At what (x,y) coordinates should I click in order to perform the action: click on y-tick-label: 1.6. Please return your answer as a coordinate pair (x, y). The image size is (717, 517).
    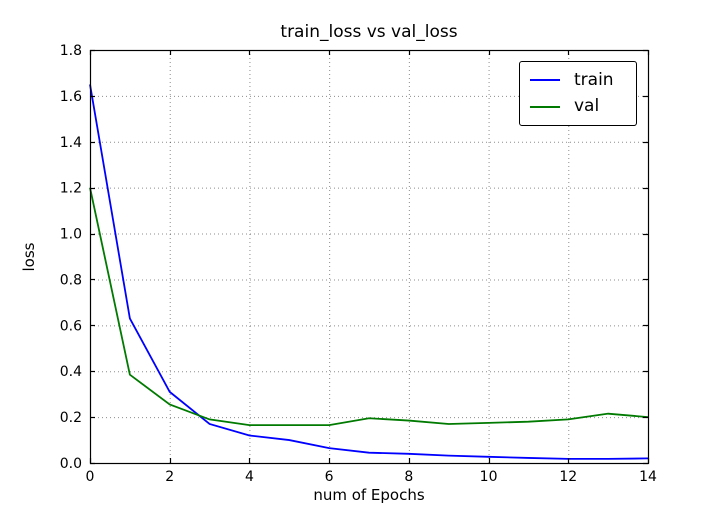
    Looking at the image, I should click on (71, 97).